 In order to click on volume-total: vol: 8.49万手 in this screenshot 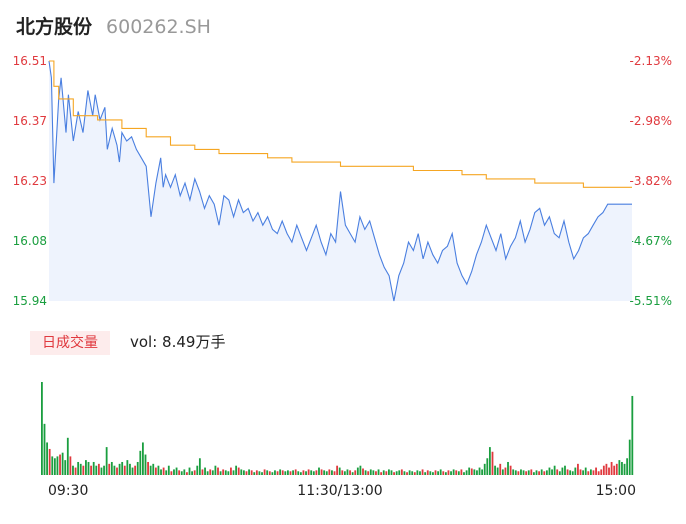, I will do `click(178, 342)`.